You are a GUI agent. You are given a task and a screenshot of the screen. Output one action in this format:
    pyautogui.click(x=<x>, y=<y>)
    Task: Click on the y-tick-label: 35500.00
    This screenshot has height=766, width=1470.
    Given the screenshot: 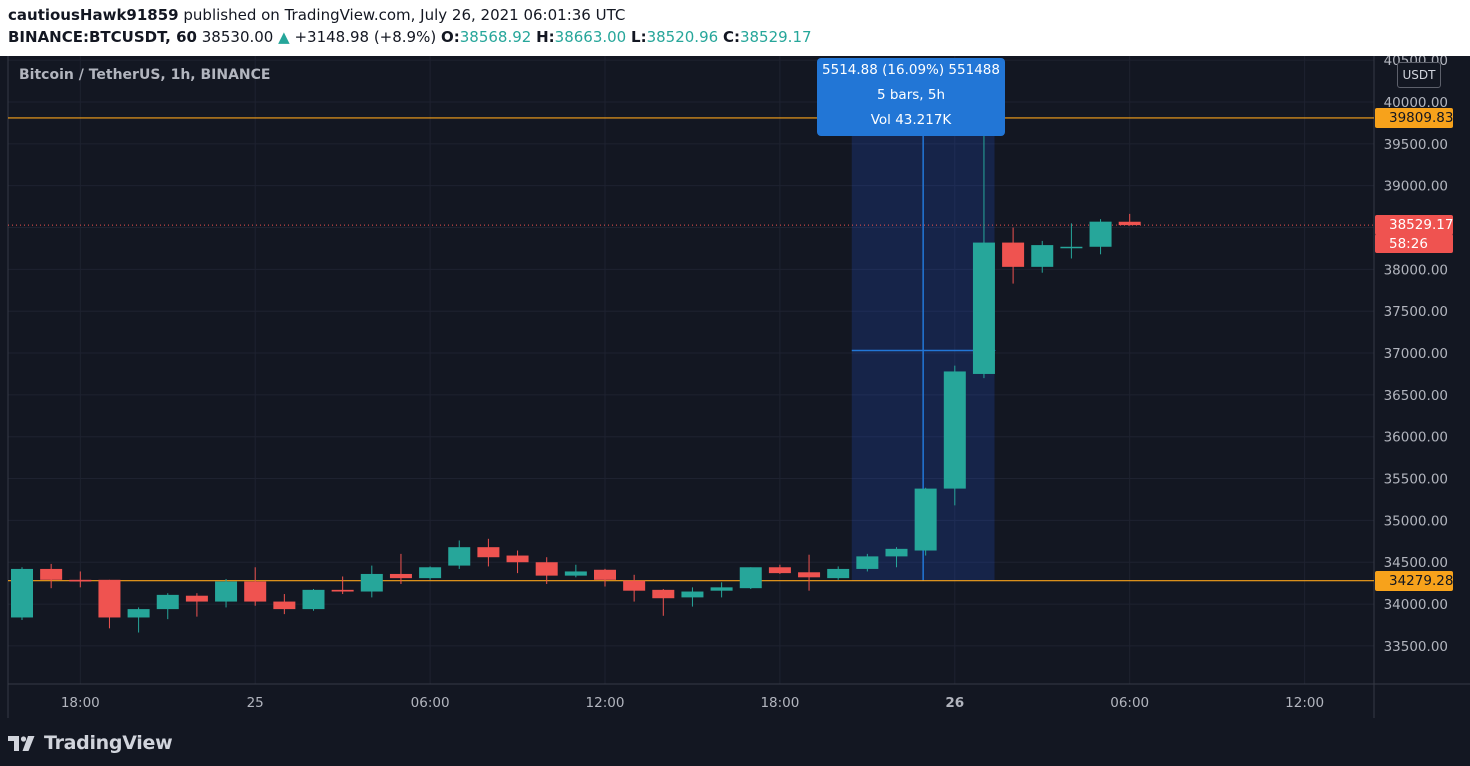 What is the action you would take?
    pyautogui.click(x=1416, y=480)
    